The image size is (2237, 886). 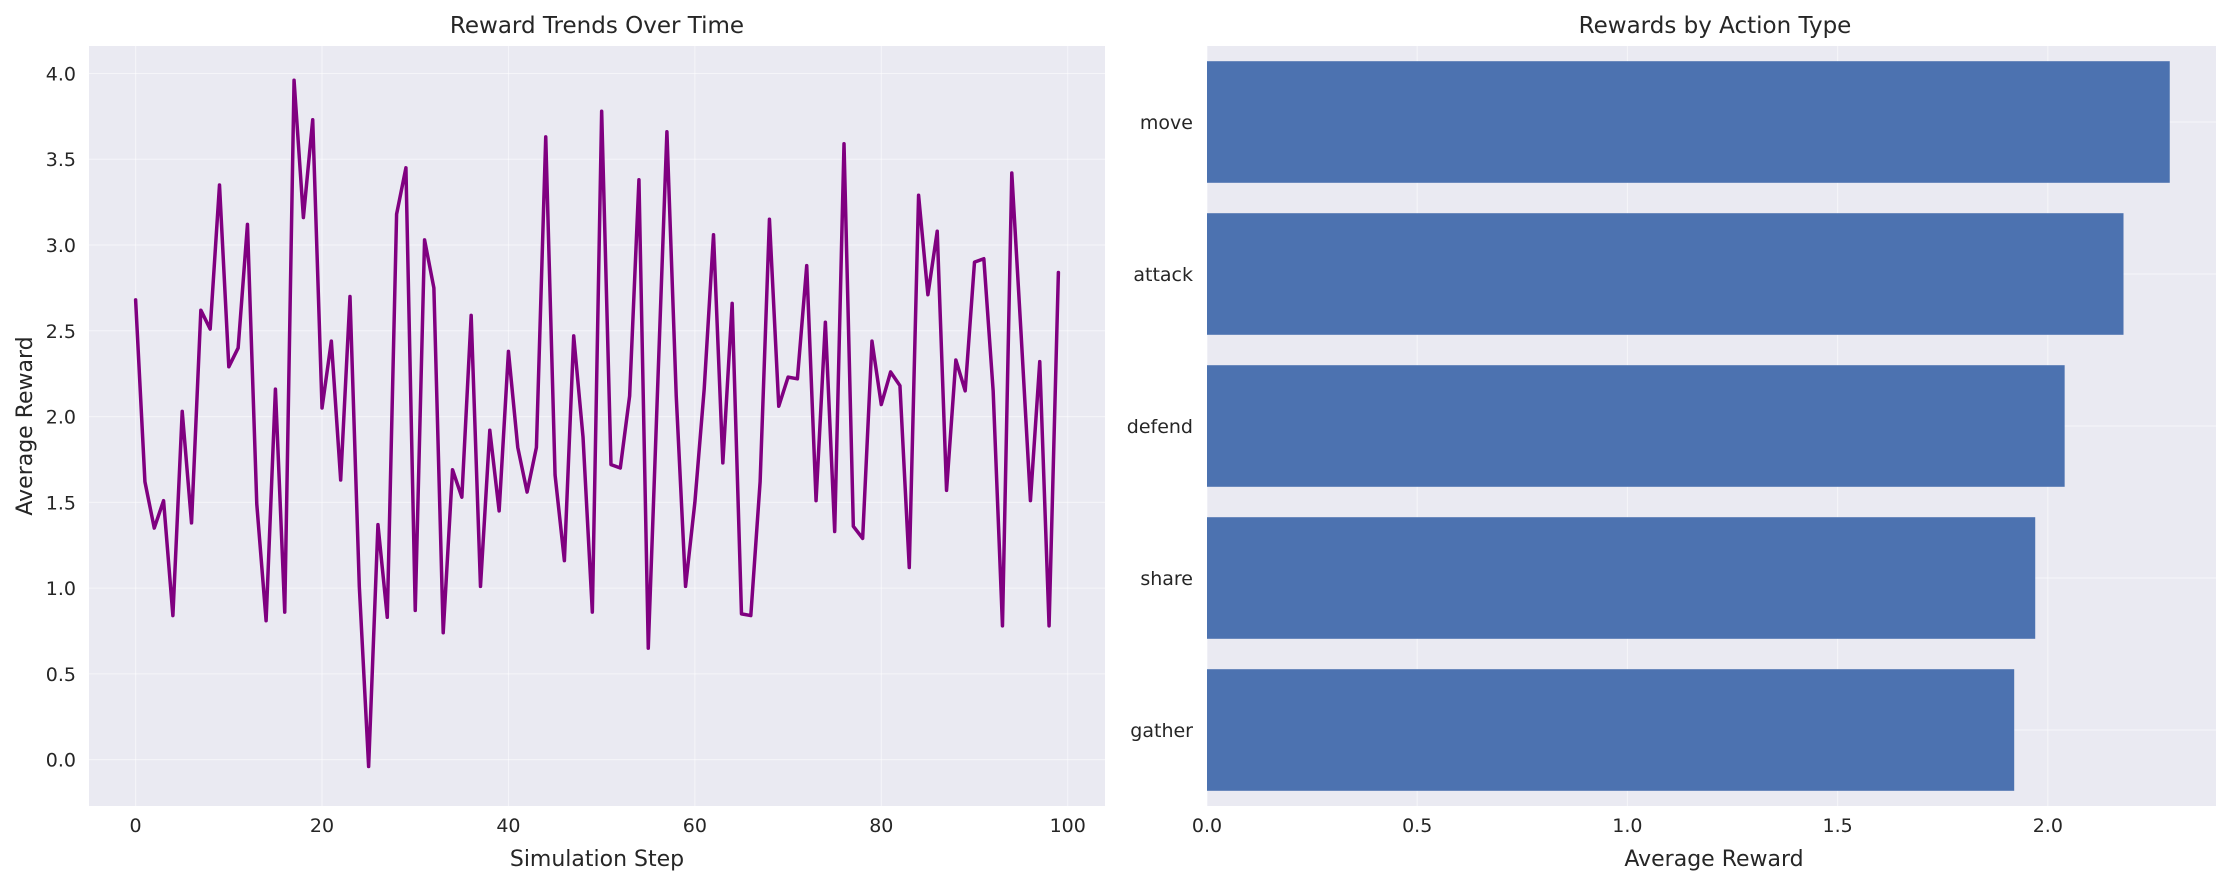 I want to click on line-y-axis-label: Average Reward, so click(x=25, y=425).